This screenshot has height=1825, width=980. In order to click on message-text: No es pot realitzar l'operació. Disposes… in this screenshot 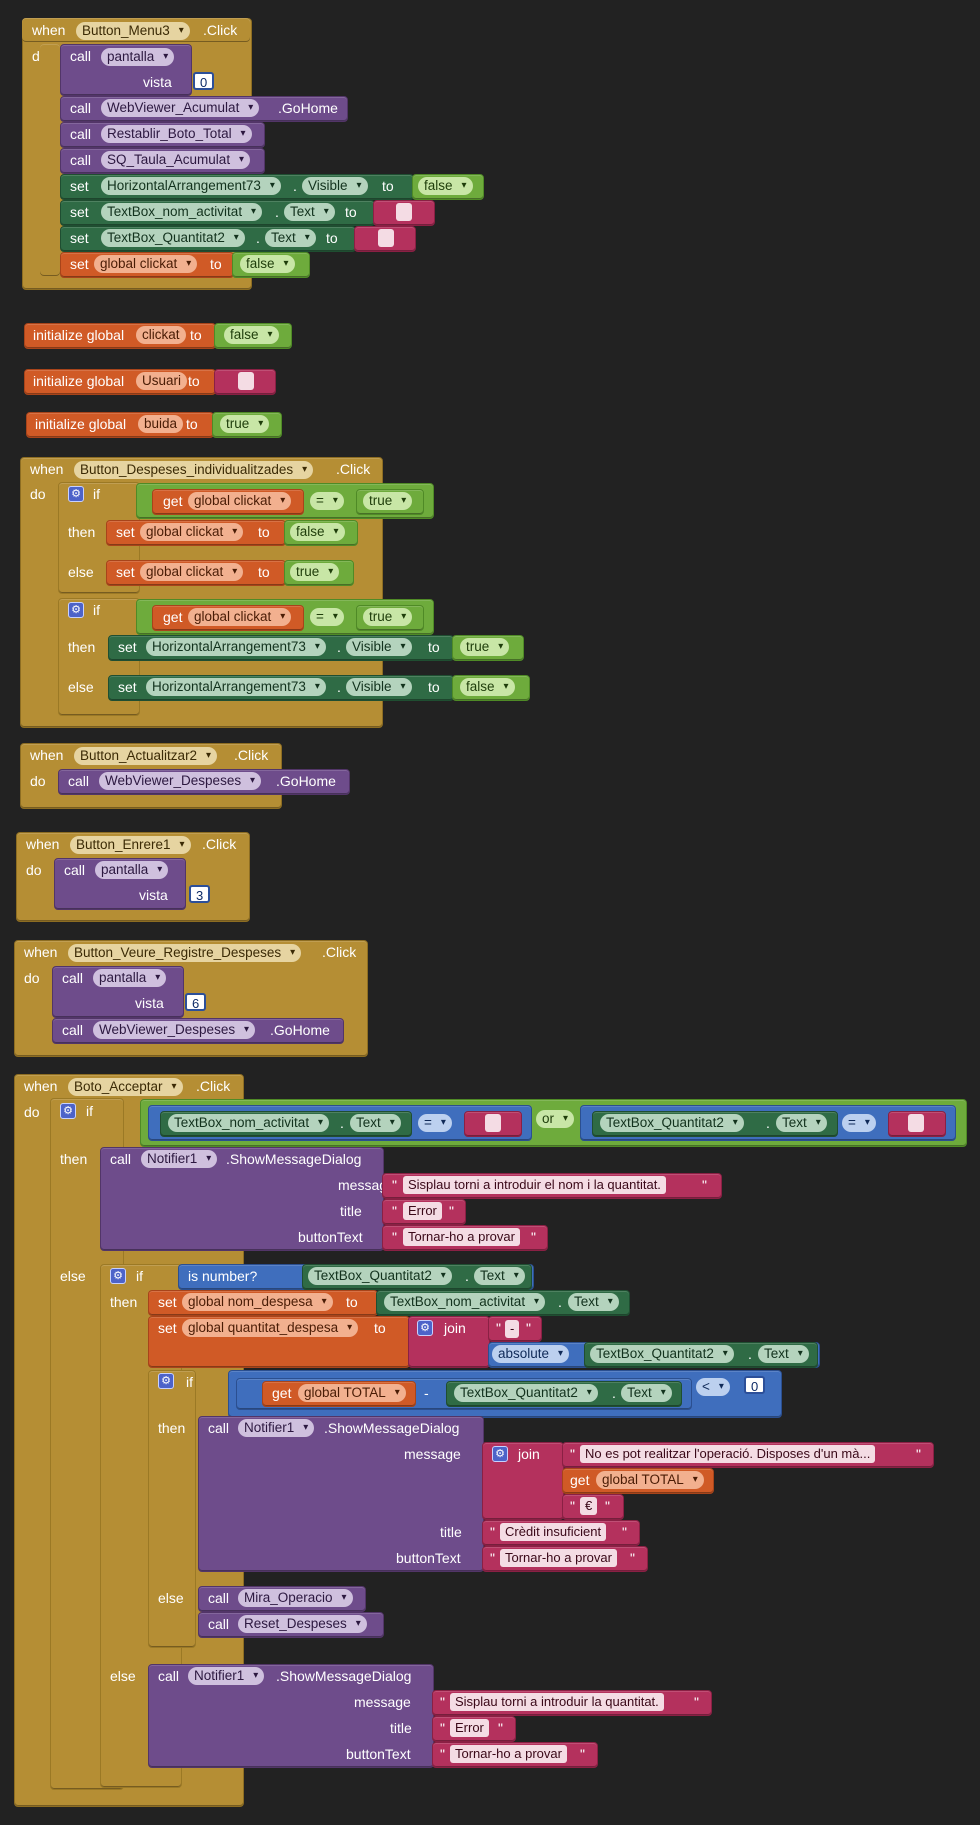, I will do `click(728, 1454)`.